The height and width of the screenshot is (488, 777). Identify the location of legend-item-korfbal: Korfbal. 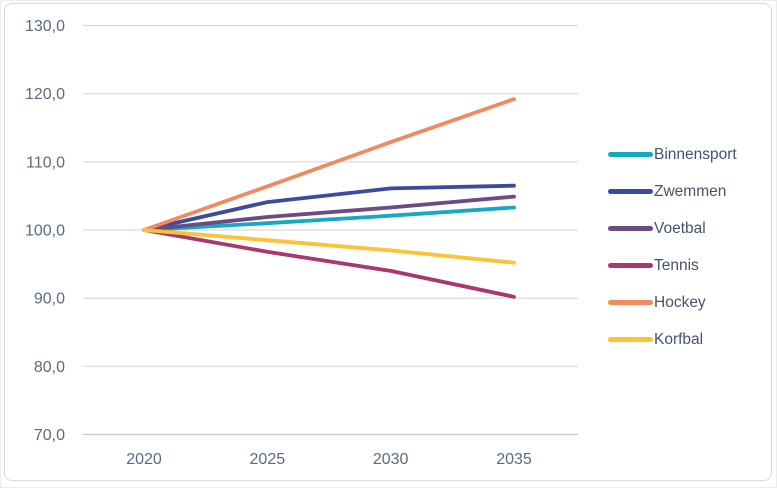
(672, 339).